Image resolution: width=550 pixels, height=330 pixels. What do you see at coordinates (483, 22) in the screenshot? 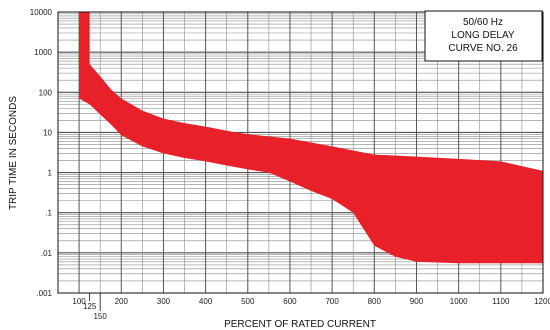
I see `legend-line-1: 50/60 Hz` at bounding box center [483, 22].